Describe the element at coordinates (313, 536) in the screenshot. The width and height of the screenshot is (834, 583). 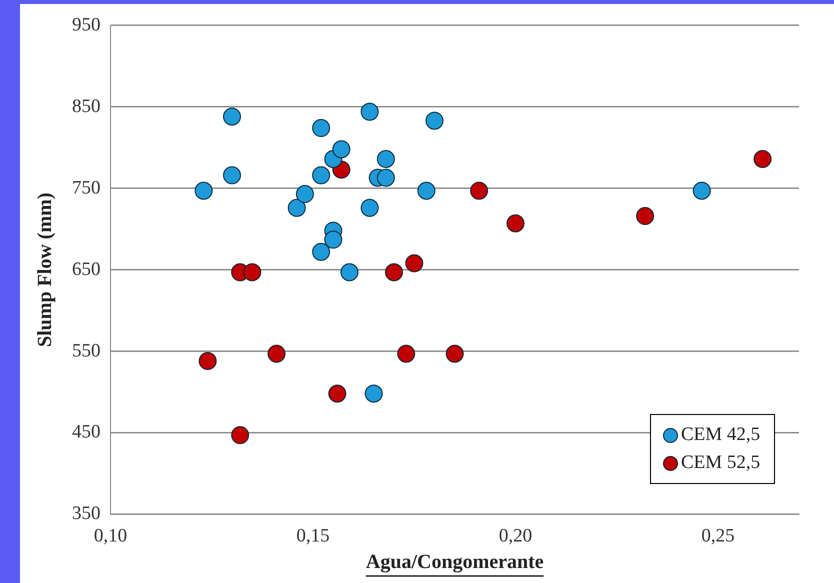
I see `x-tick-label: 0,15` at that location.